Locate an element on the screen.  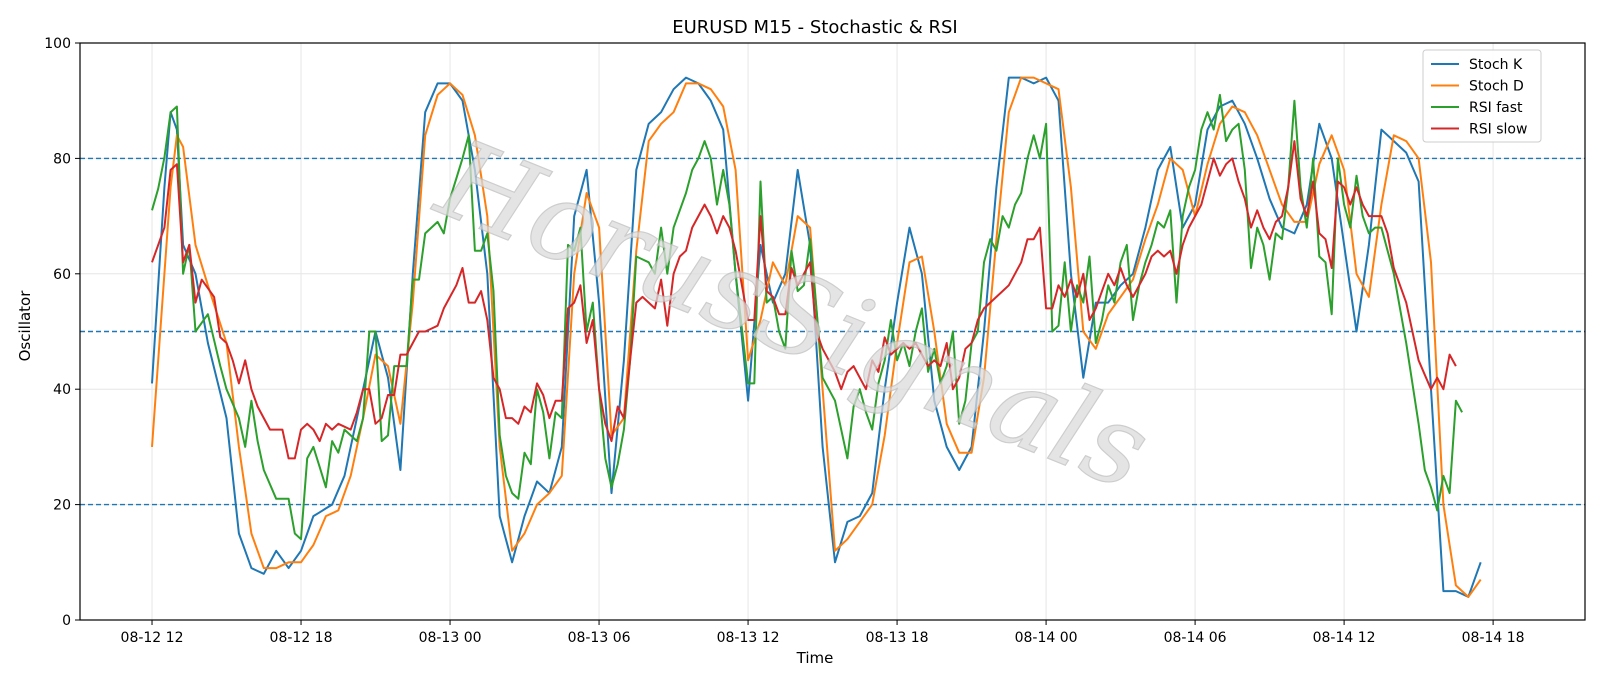
y-tick-label: 100 is located at coordinates (57, 44).